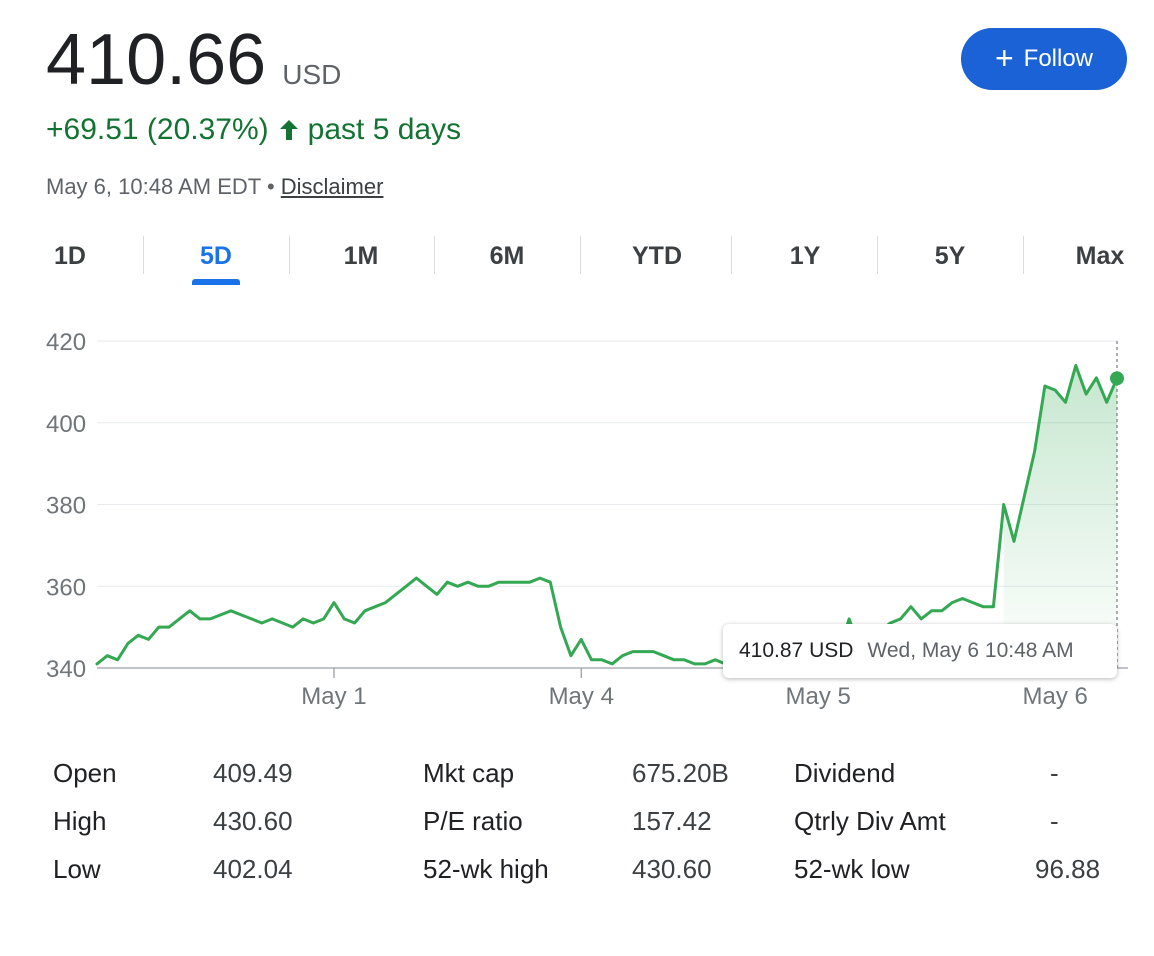  Describe the element at coordinates (1058, 58) in the screenshot. I see `follow-label: Follow` at that location.